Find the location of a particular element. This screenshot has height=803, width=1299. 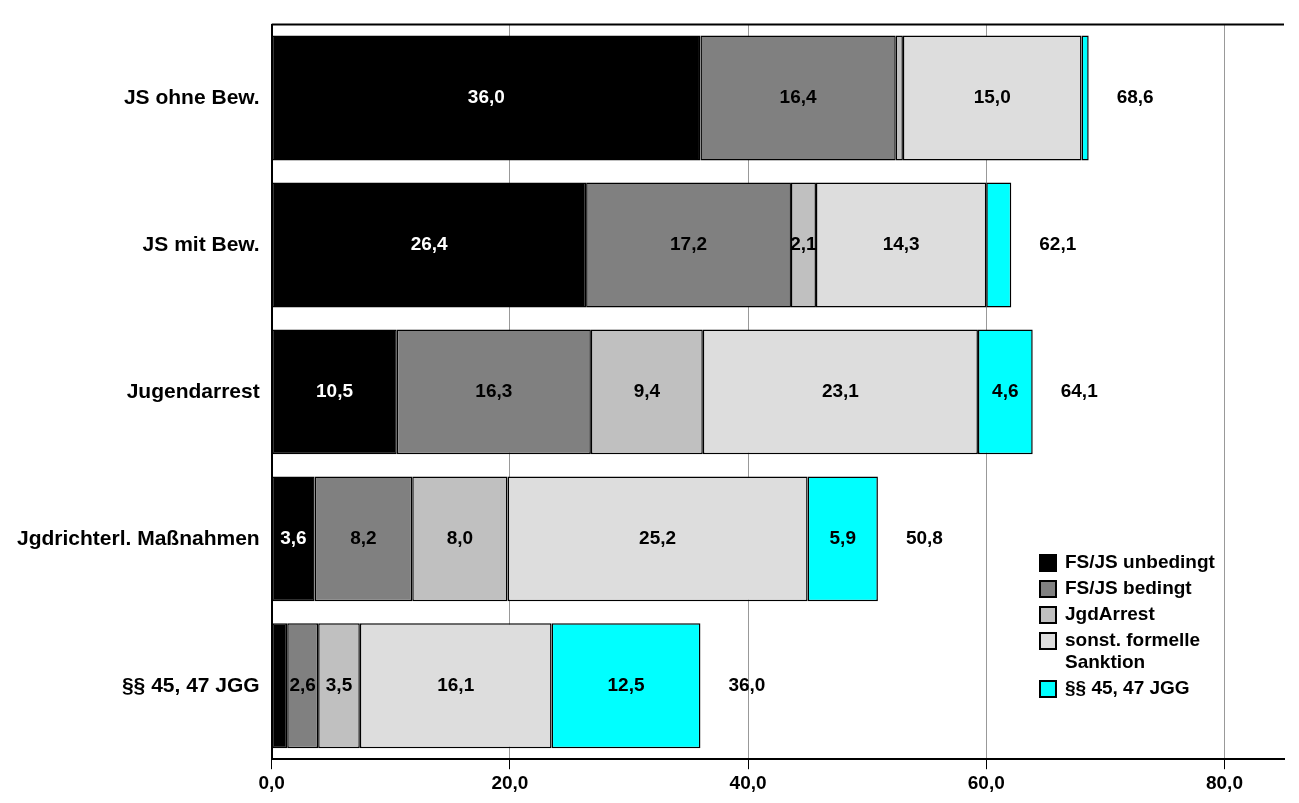

data-label: 3,6 is located at coordinates (293, 538).